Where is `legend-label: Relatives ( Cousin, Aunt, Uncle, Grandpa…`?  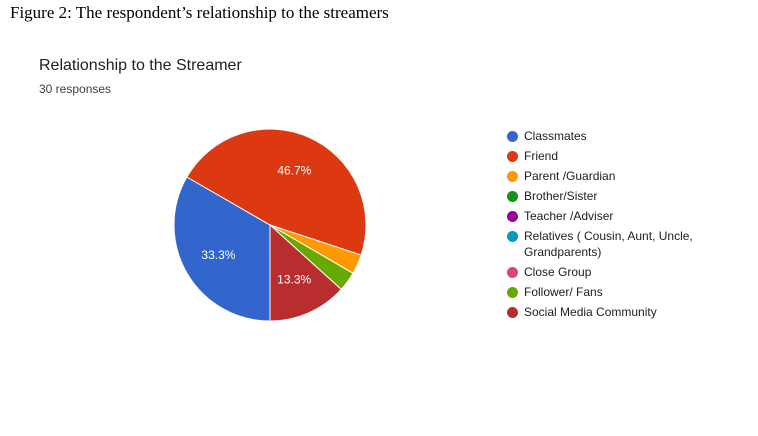 legend-label: Relatives ( Cousin, Aunt, Uncle, Grandpa… is located at coordinates (608, 244).